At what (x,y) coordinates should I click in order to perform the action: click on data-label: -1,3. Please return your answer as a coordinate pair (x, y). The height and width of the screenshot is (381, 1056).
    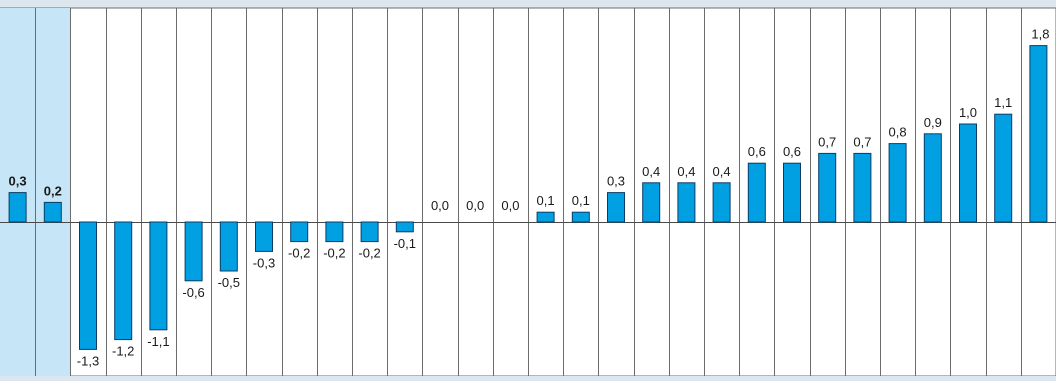
    Looking at the image, I should click on (88, 360).